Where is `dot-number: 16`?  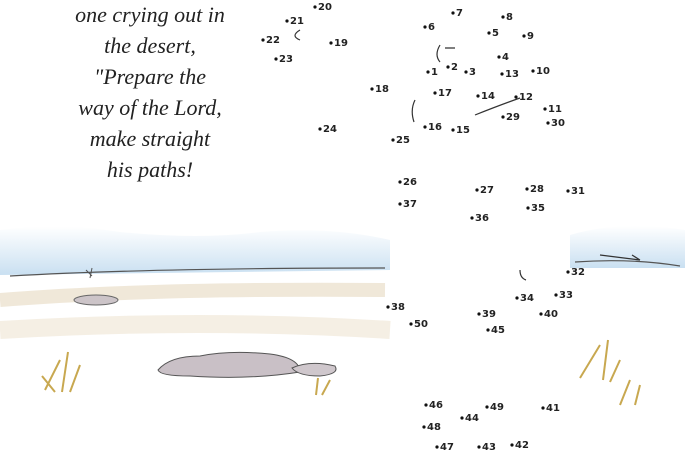
dot-number: 16 is located at coordinates (435, 127).